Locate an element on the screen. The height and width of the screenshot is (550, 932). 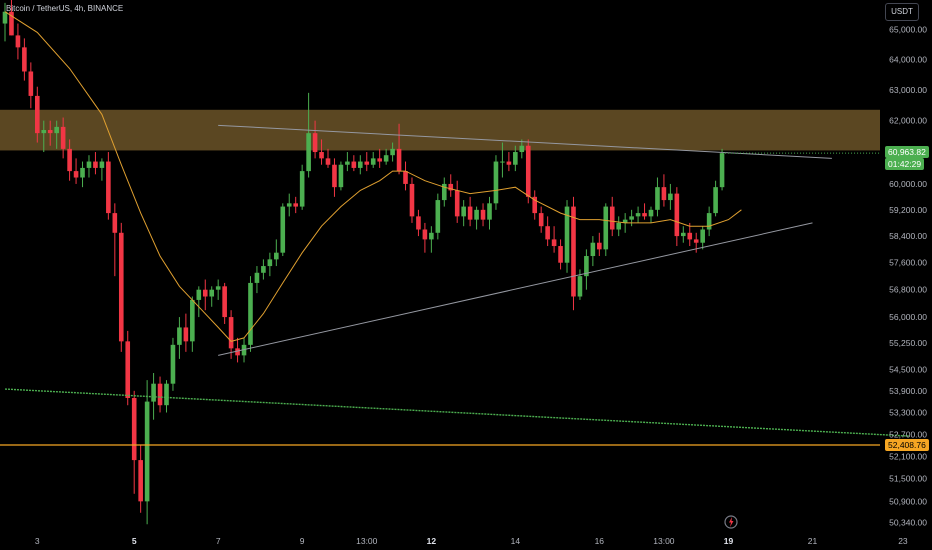
y-tick-label: 50,900.00 is located at coordinates (908, 501).